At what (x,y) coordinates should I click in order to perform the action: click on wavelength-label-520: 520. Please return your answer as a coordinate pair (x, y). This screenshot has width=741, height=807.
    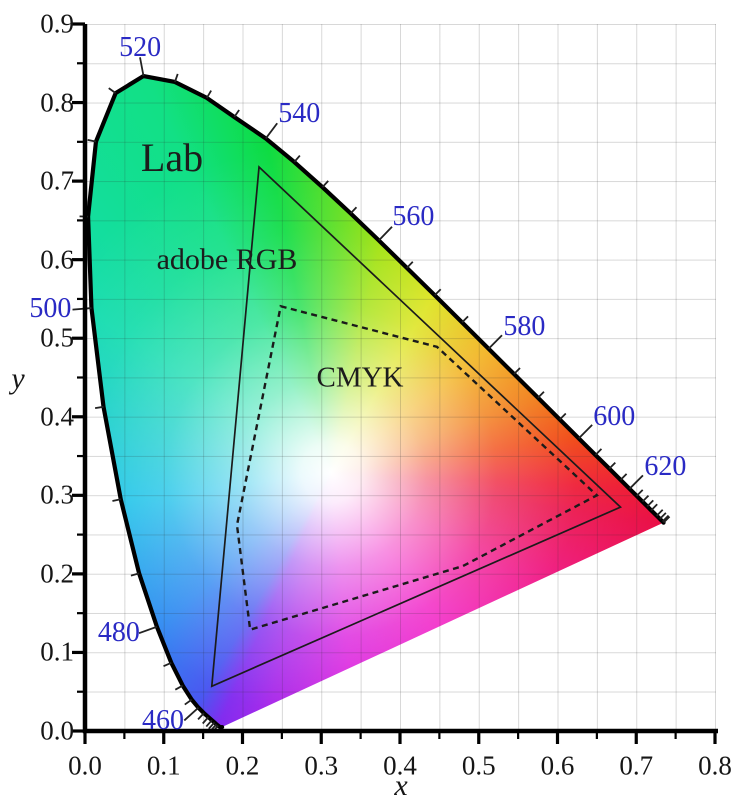
    Looking at the image, I should click on (140, 47).